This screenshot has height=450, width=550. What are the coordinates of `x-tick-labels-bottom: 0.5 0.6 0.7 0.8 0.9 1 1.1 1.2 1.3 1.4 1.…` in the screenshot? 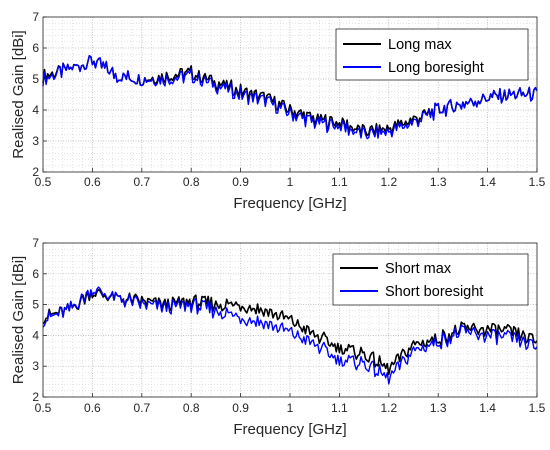 It's located at (290, 408).